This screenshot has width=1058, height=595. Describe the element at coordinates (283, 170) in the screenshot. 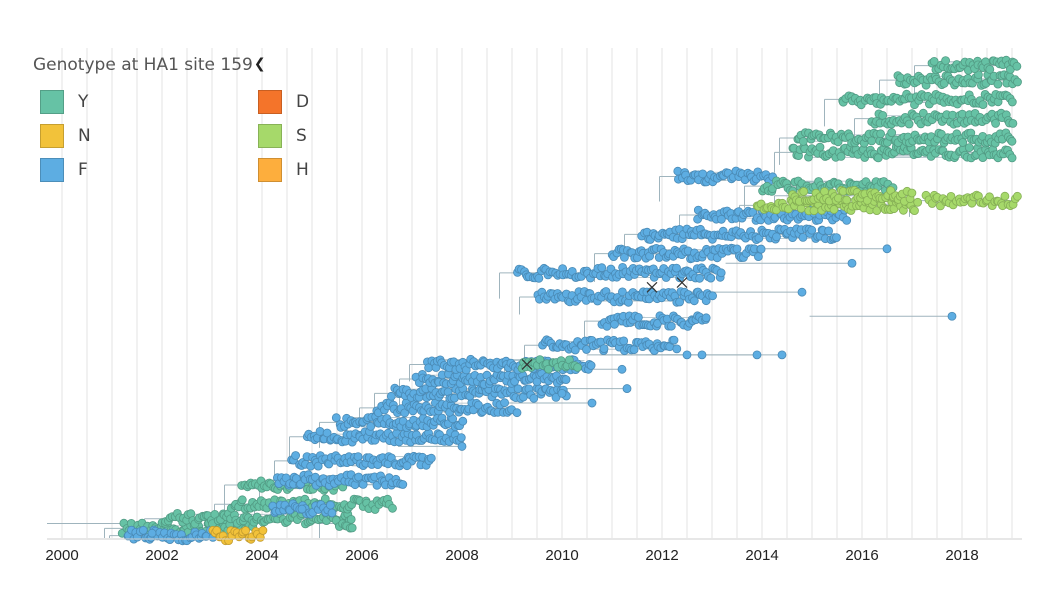

I see `legend-item-h: H` at that location.